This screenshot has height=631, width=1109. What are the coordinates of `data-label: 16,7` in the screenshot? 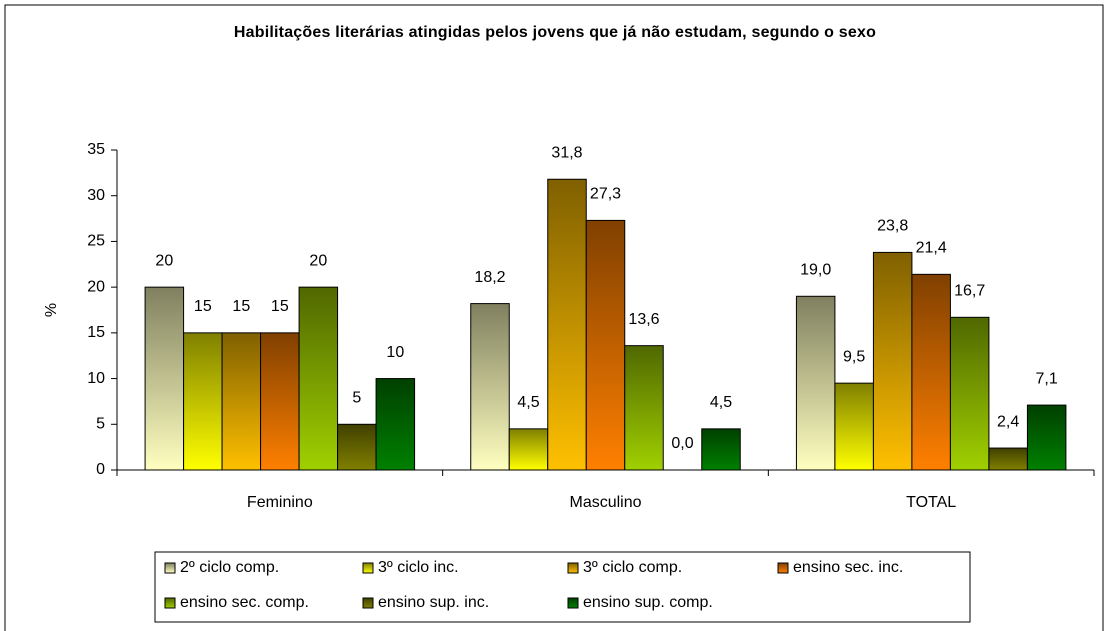 It's located at (969, 291).